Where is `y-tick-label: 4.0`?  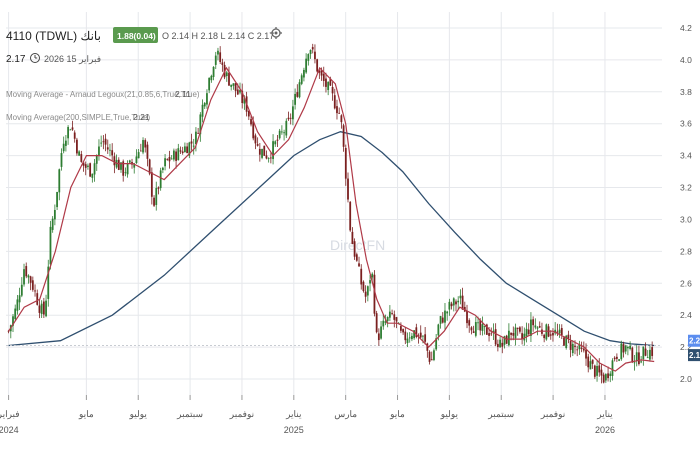
y-tick-label: 4.0 is located at coordinates (686, 60).